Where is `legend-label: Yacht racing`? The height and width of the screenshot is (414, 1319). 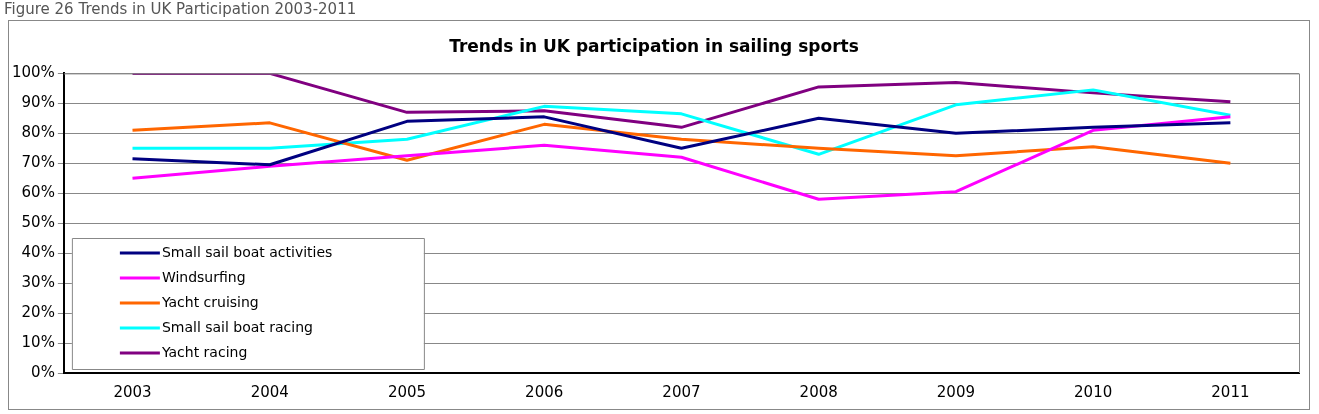 legend-label: Yacht racing is located at coordinates (204, 351).